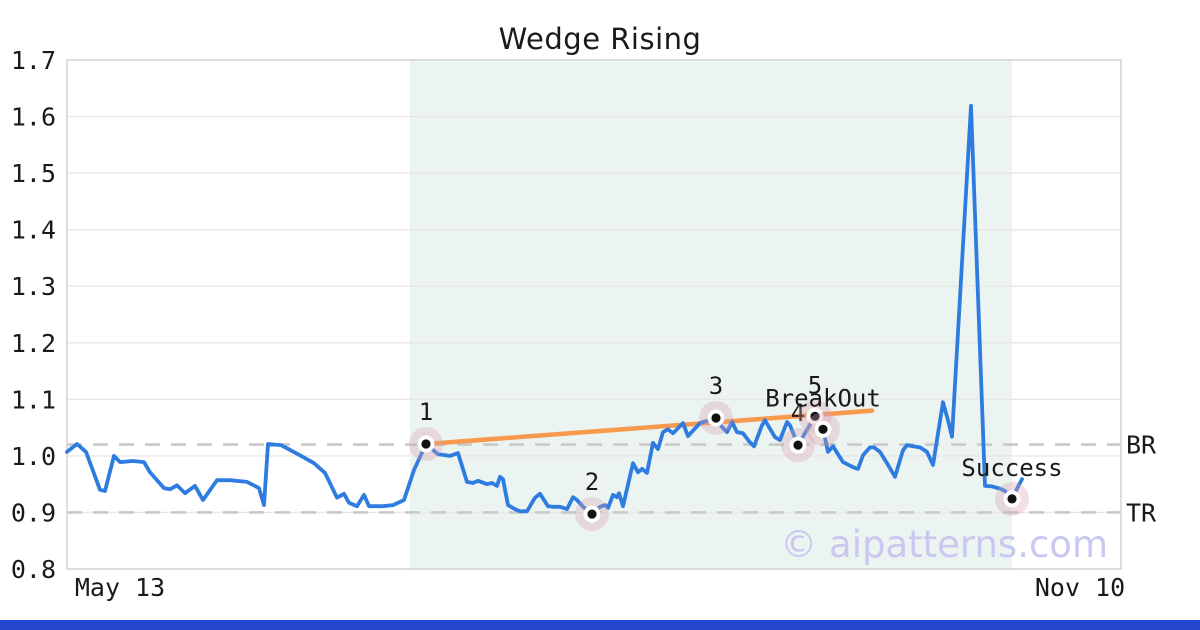  What do you see at coordinates (1012, 499) in the screenshot?
I see `marker-dot-success` at bounding box center [1012, 499].